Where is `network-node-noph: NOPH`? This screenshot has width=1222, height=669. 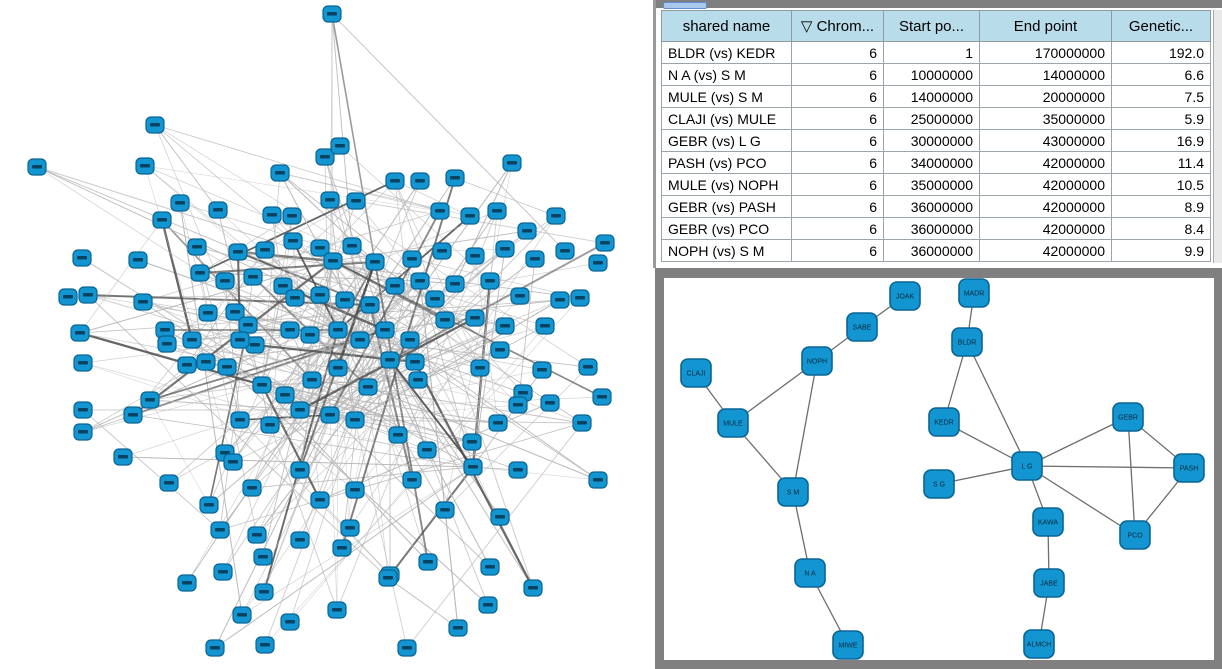
network-node-noph: NOPH is located at coordinates (817, 361).